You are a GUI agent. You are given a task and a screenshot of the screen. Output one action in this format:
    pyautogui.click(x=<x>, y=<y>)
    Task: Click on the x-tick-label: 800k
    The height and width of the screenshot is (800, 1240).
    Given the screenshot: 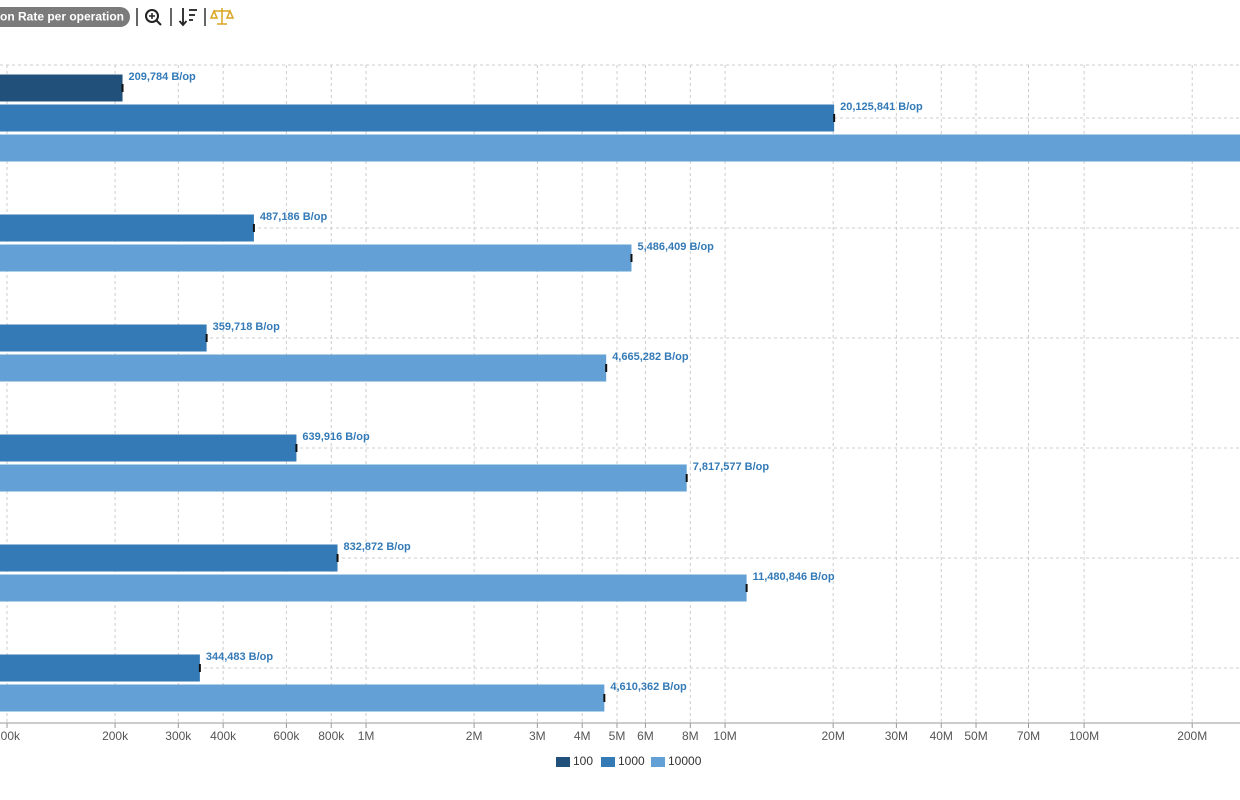 What is the action you would take?
    pyautogui.click(x=331, y=736)
    